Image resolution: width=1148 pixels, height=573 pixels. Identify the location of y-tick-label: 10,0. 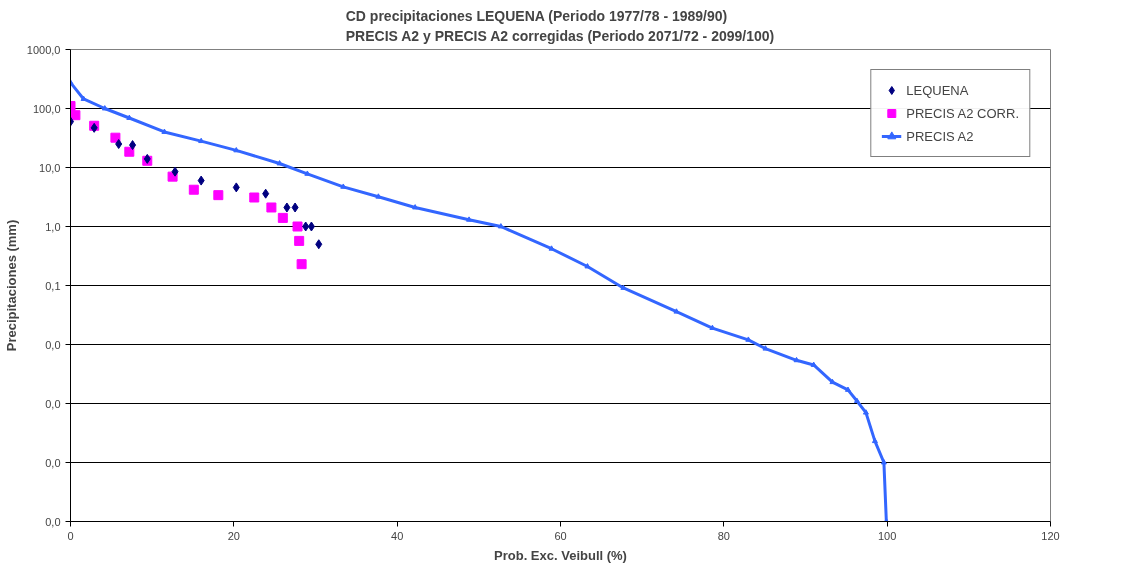
(50, 167).